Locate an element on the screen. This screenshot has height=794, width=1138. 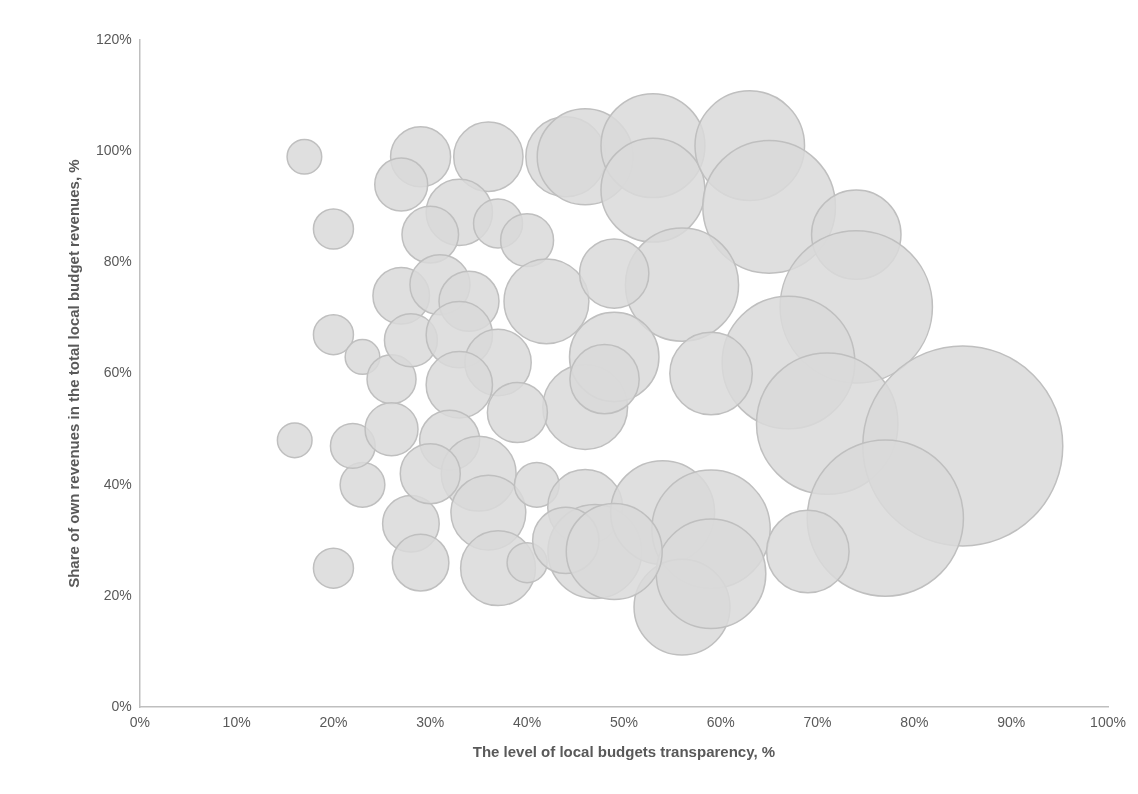
y-tick-label: 60% is located at coordinates (117, 372).